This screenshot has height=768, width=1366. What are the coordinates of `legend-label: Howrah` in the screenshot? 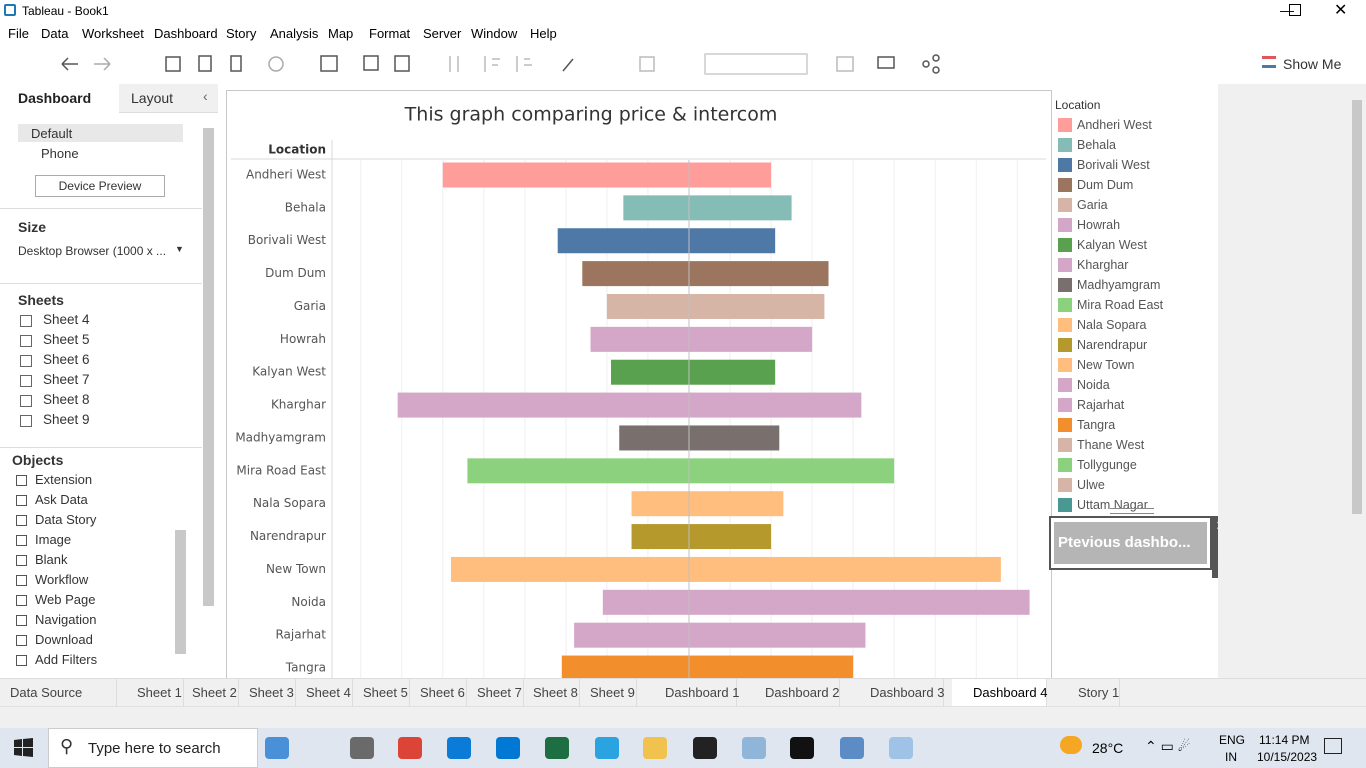 It's located at (1099, 225).